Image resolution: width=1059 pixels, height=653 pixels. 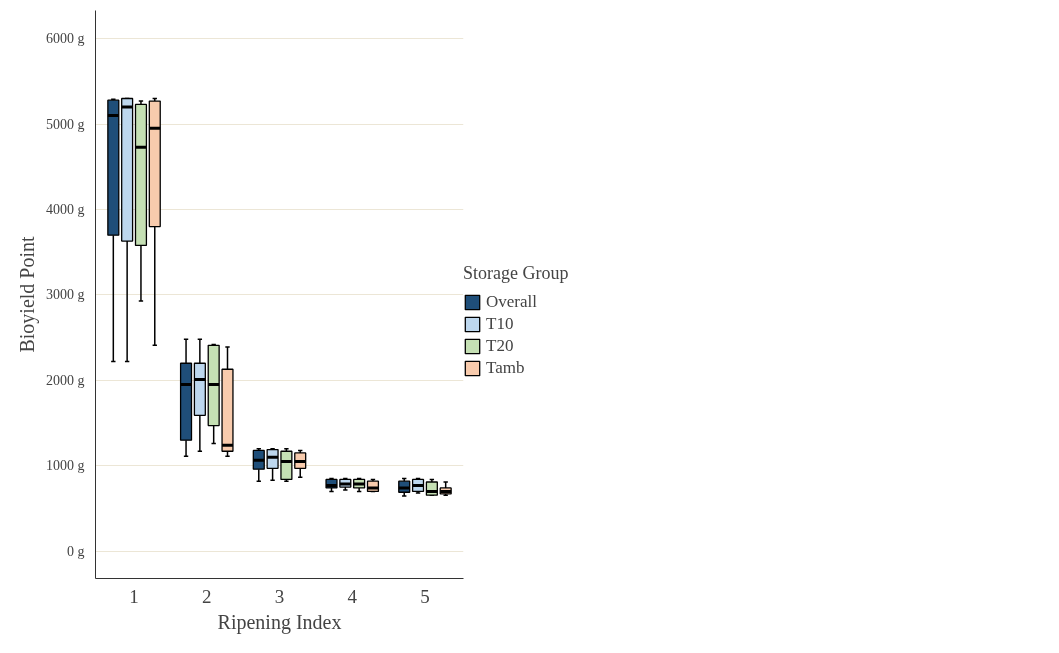 What do you see at coordinates (65, 124) in the screenshot?
I see `y-tick-label: 5000 g` at bounding box center [65, 124].